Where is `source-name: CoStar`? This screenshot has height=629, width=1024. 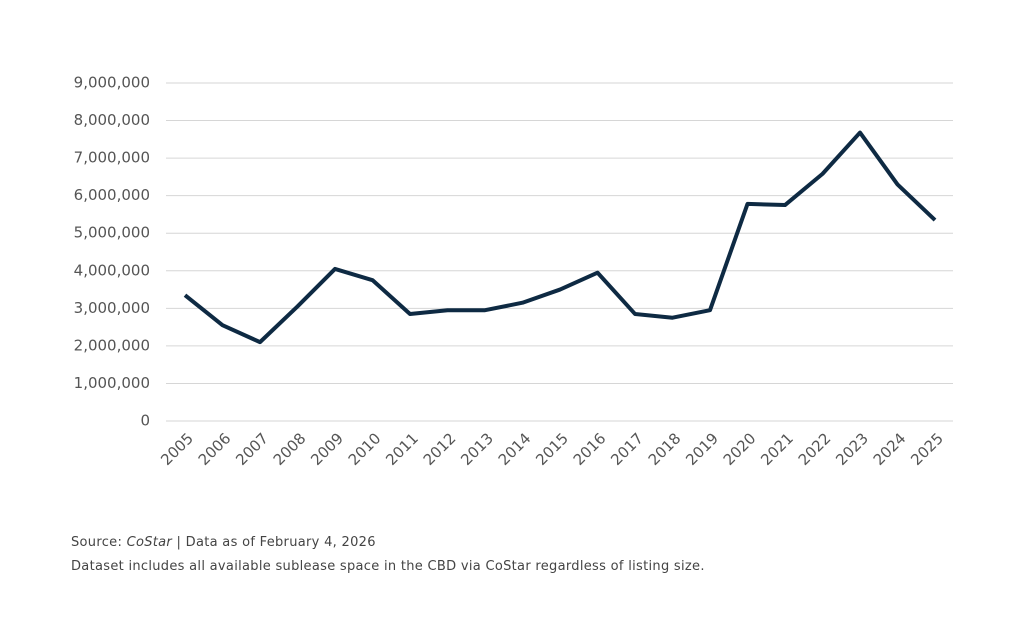 source-name: CoStar is located at coordinates (150, 542).